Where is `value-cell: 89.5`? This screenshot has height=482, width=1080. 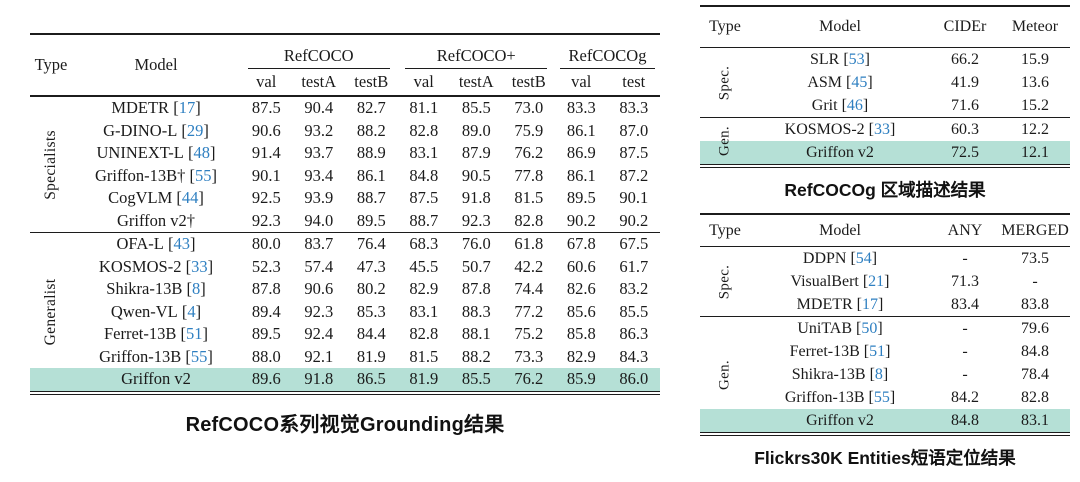 value-cell: 89.5 is located at coordinates (371, 220).